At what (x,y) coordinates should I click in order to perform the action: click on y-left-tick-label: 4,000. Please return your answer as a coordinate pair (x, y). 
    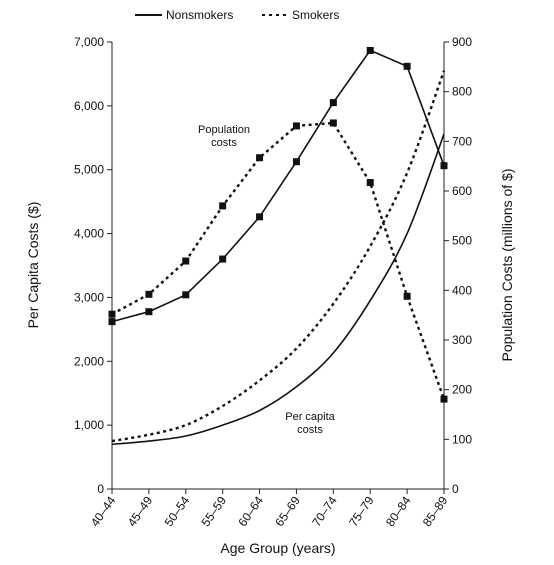
    Looking at the image, I should click on (89, 234).